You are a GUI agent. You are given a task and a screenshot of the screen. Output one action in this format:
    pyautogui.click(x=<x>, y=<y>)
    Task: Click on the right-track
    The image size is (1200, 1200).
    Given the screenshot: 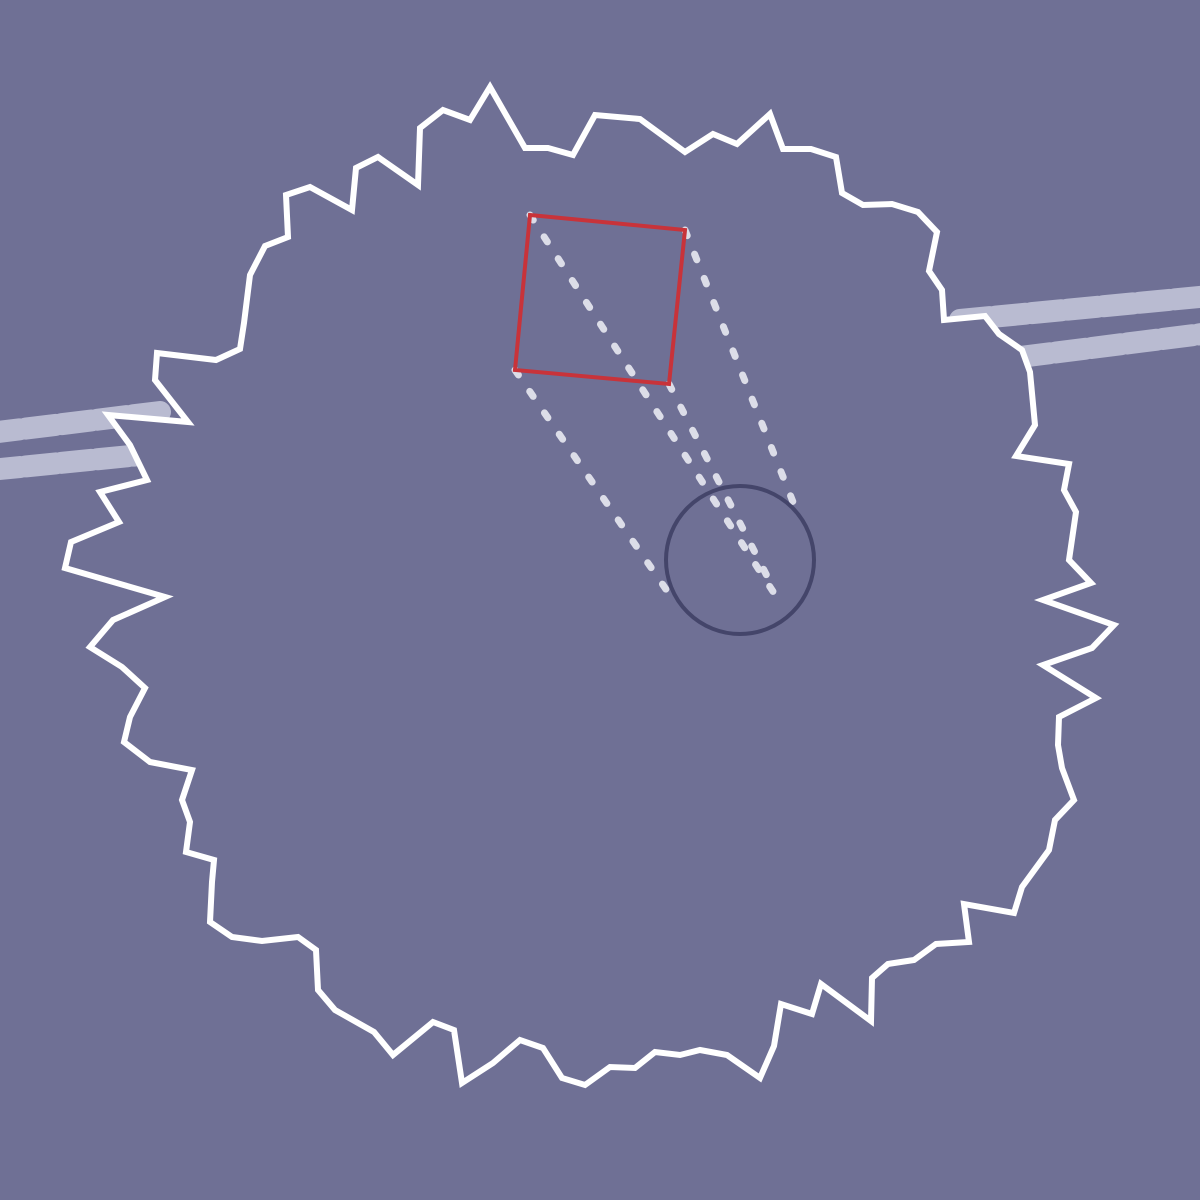 What is the action you would take?
    pyautogui.click(x=1074, y=326)
    